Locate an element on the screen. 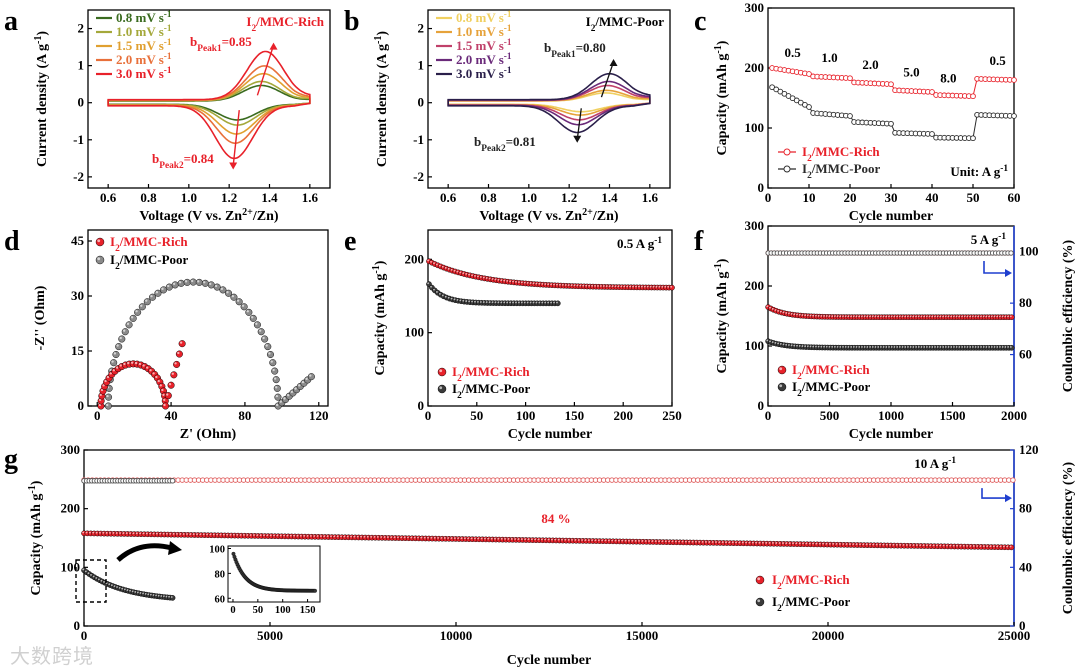 This screenshot has width=1080, height=670. panel-label-d: d is located at coordinates (12, 241).